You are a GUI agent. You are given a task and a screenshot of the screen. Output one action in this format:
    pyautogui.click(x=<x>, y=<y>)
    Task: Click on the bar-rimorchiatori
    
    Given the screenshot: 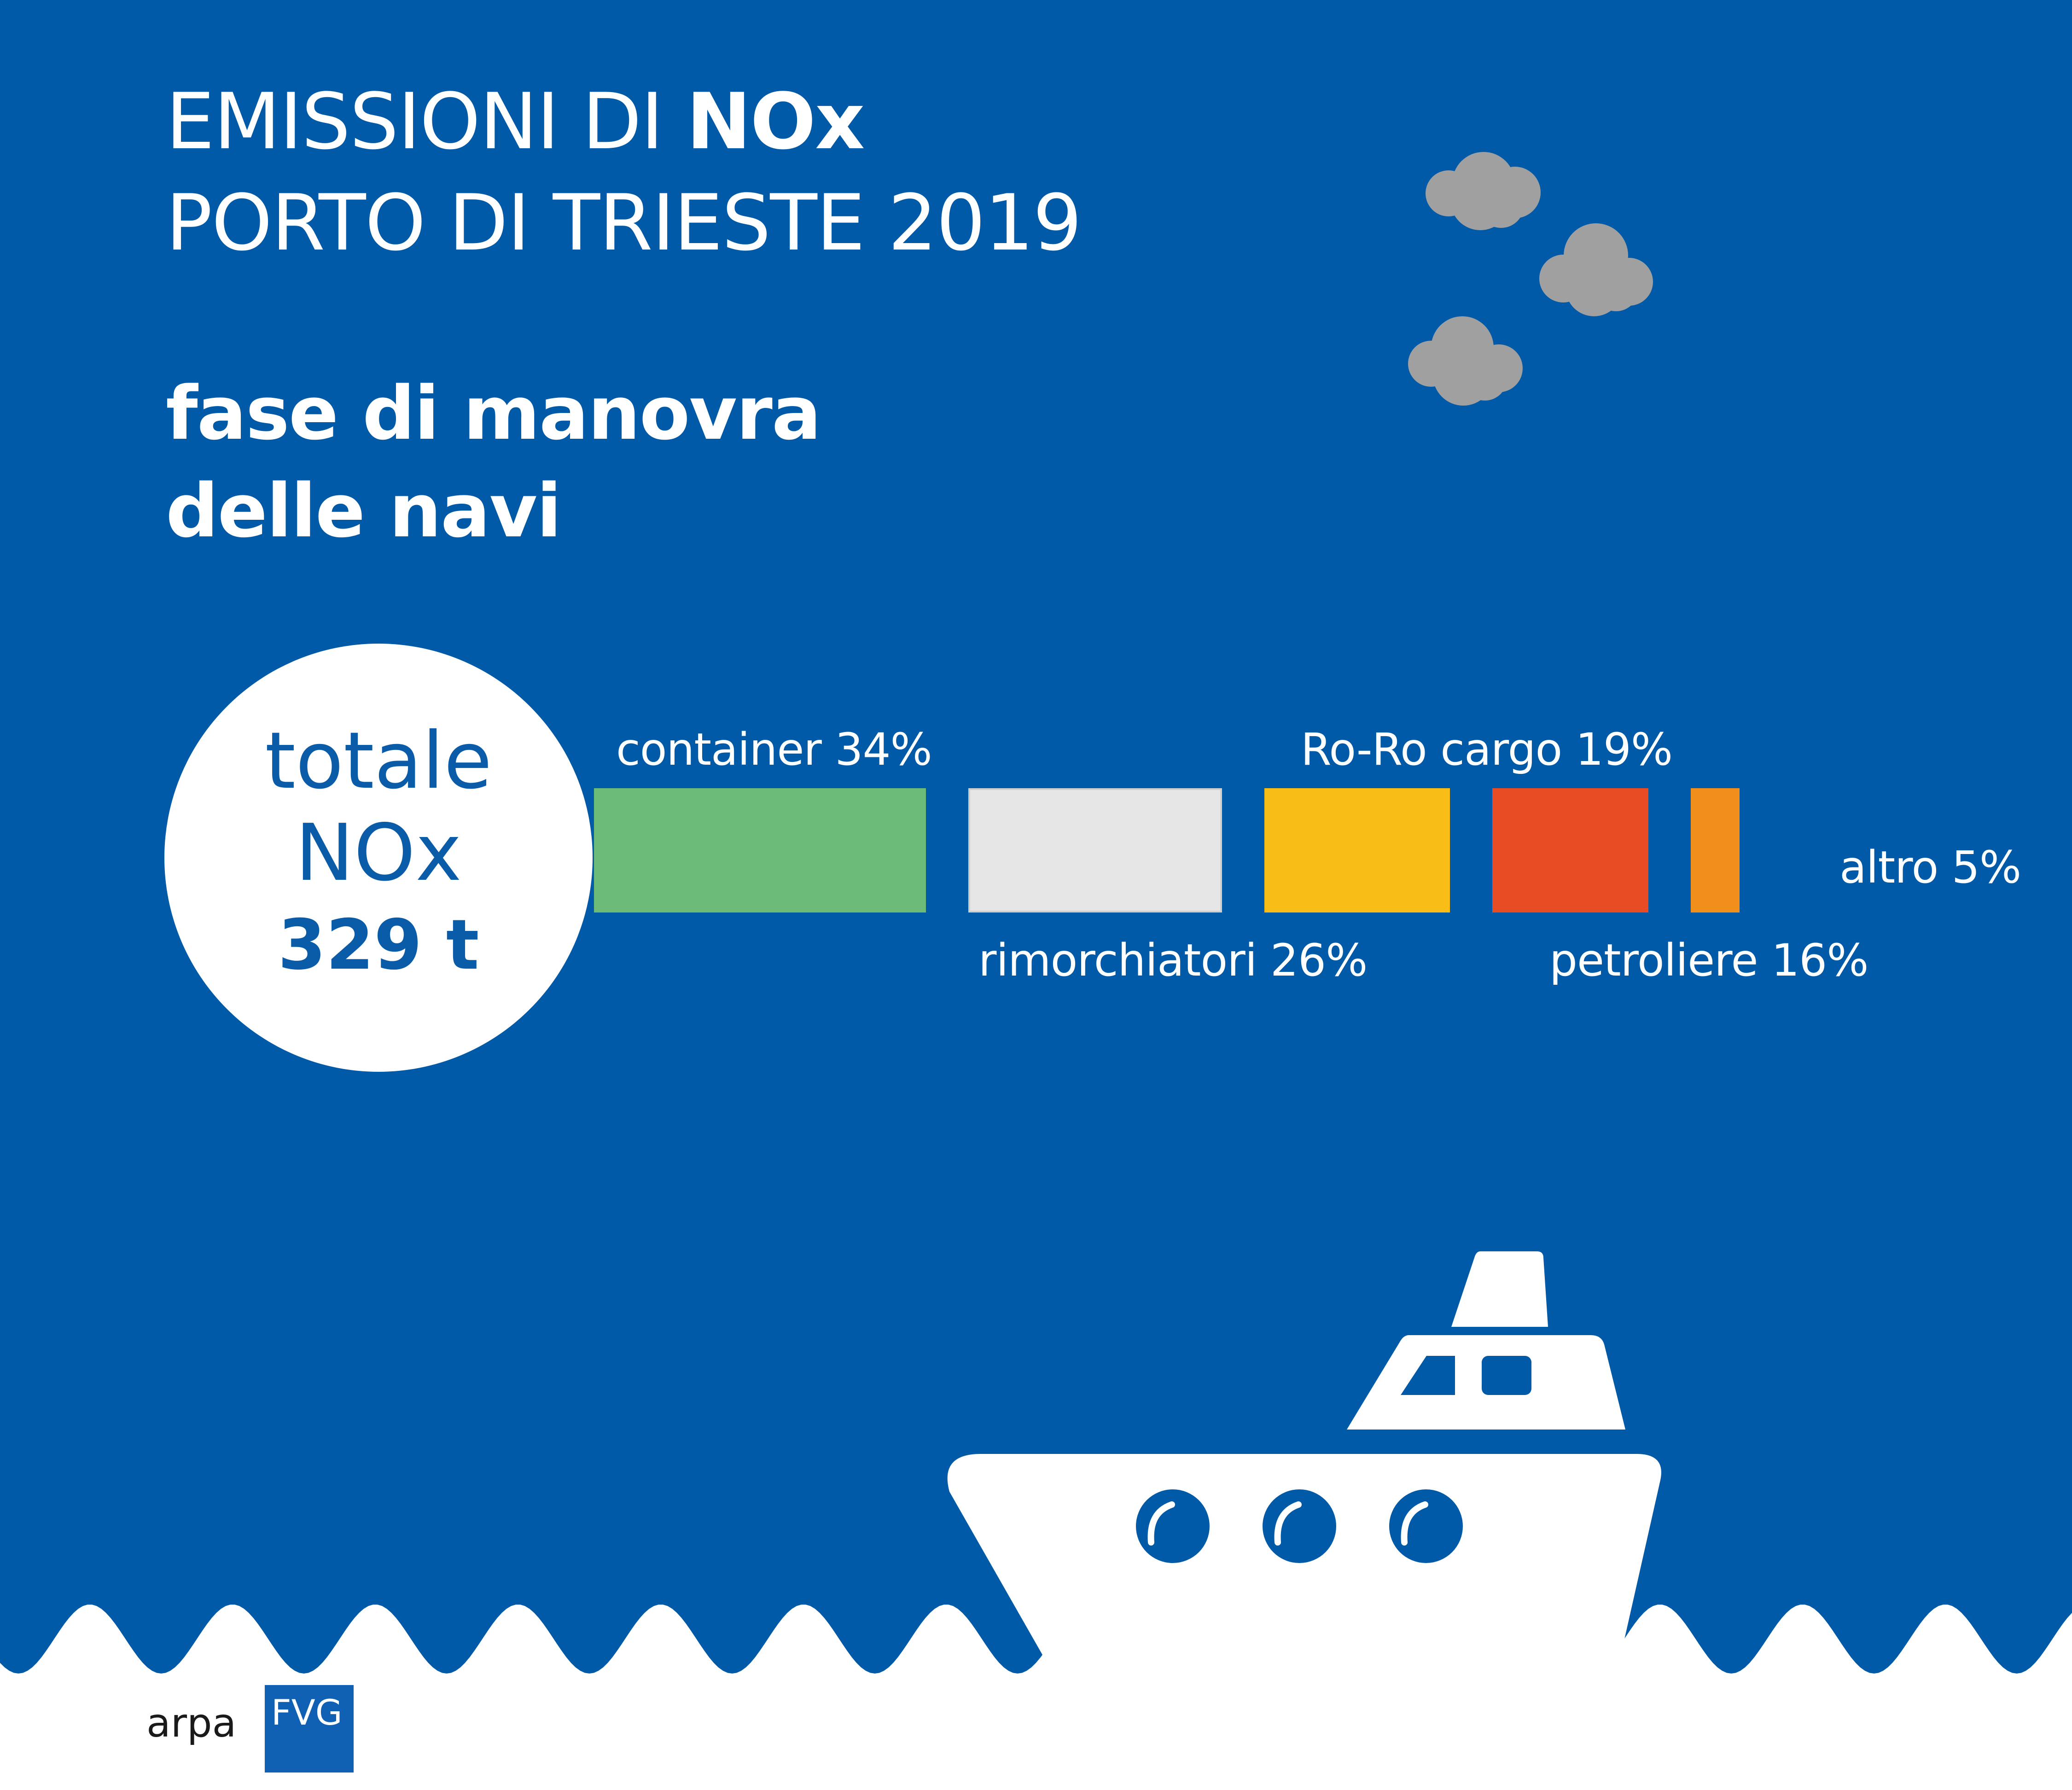 What is the action you would take?
    pyautogui.click(x=1095, y=850)
    